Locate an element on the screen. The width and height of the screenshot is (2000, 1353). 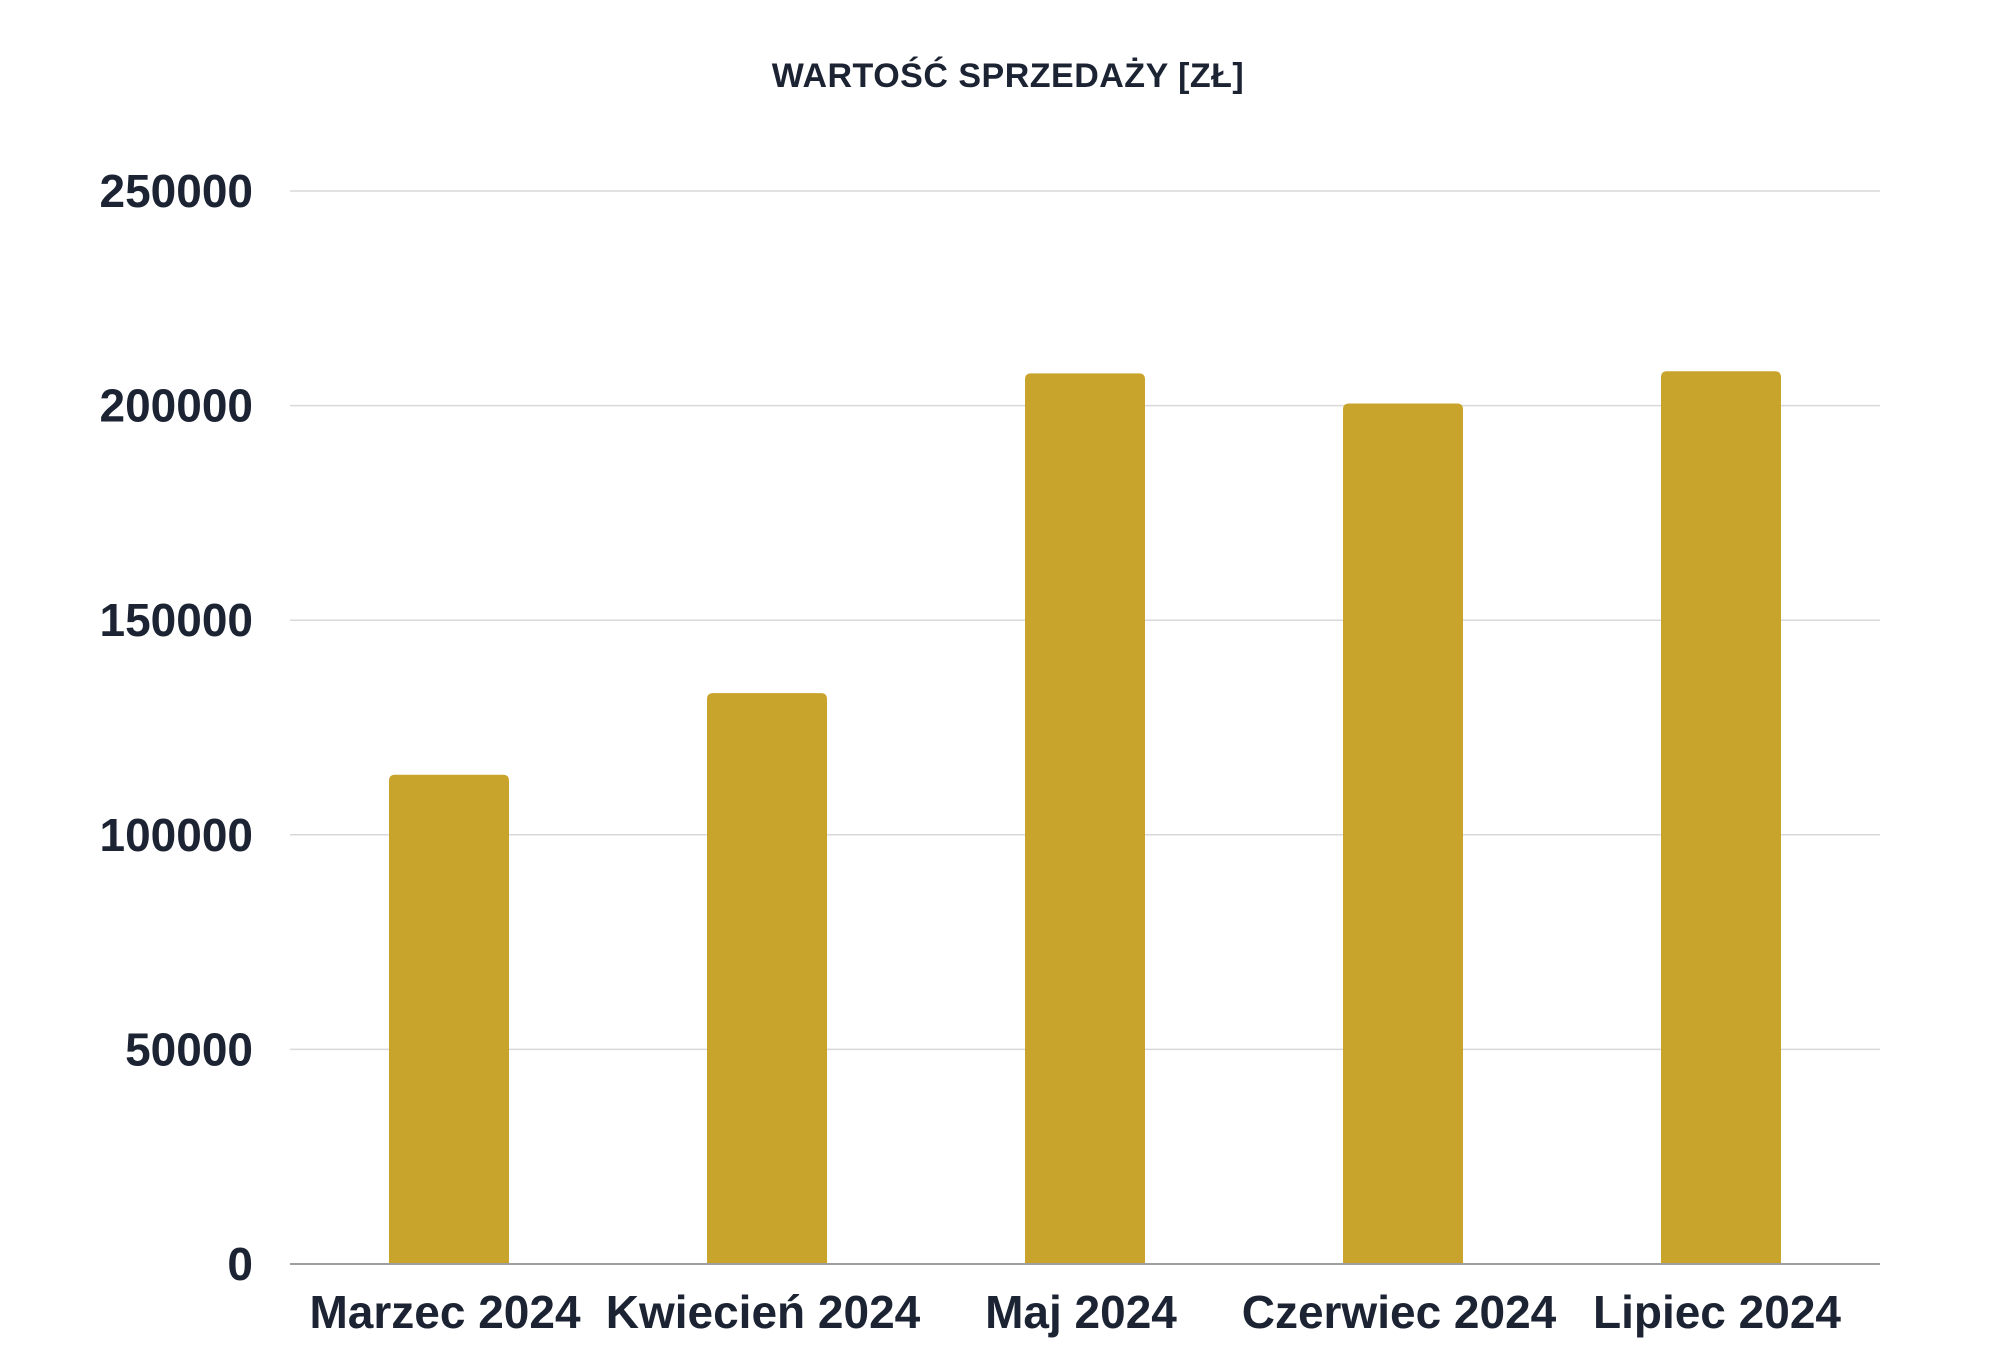
y-axis-tick-labels: 0 50000 100000 150000 200000 250000 is located at coordinates (177, 727).